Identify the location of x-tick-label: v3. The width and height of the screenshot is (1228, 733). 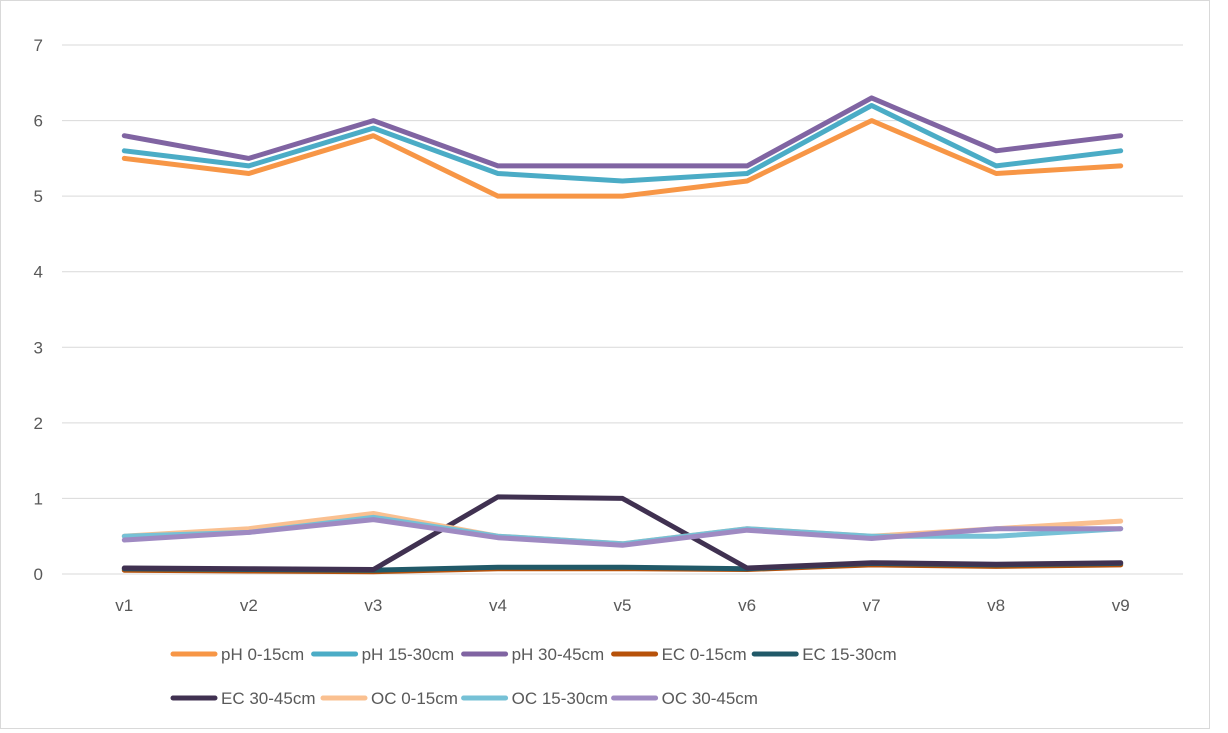
(373, 605).